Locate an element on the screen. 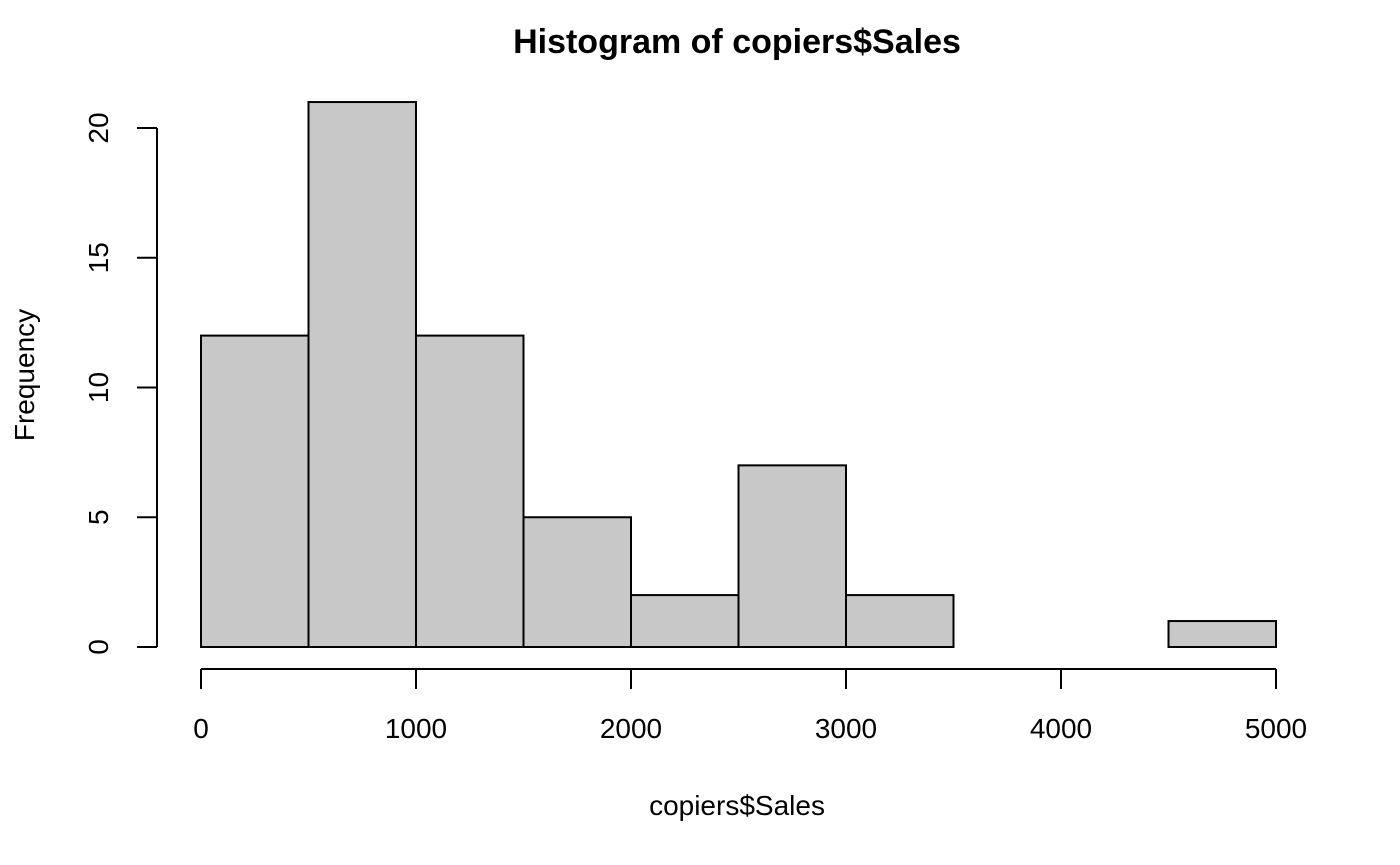 This screenshot has height=865, width=1400. y-axis-label: Frequency is located at coordinates (24, 375).